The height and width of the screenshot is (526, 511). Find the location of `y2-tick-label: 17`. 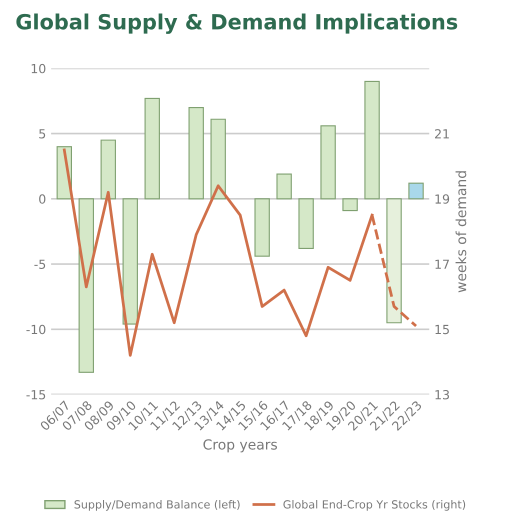

y2-tick-label: 17 is located at coordinates (442, 264).